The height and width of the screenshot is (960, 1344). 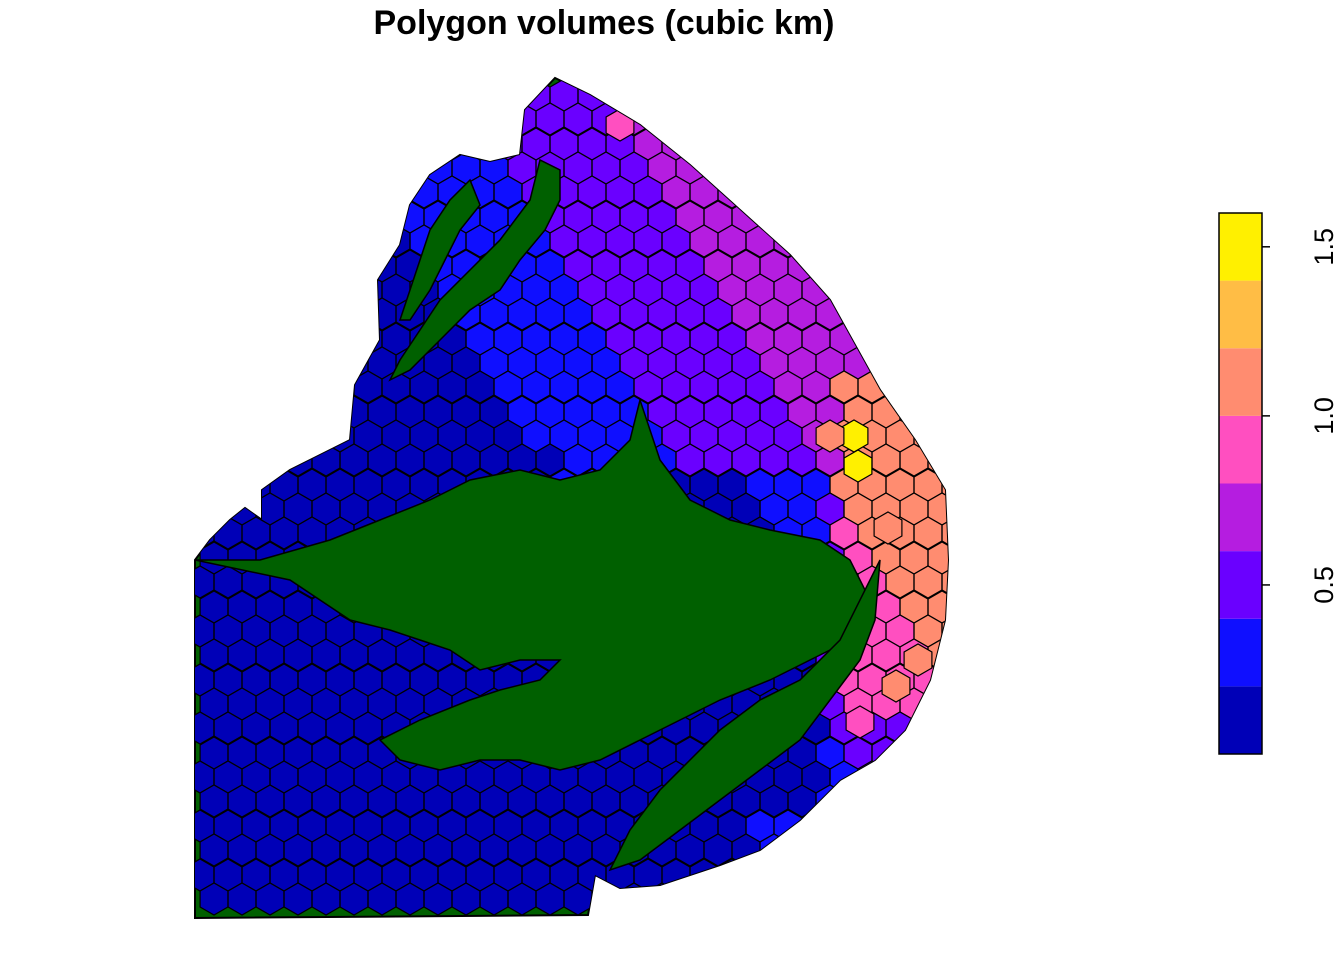 I want to click on legend-tick-label: 0.5, so click(x=1324, y=585).